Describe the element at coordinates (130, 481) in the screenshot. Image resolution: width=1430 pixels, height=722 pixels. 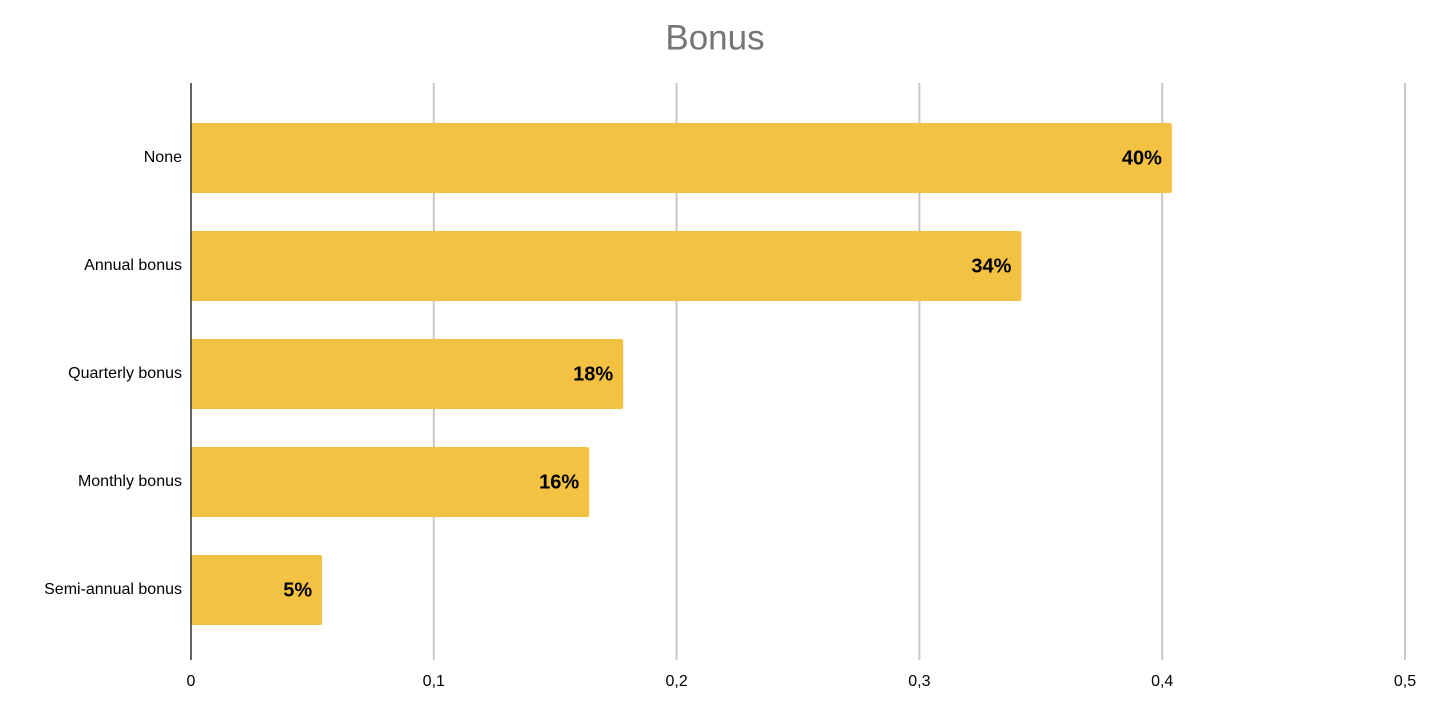
I see `y-tick-label: Monthly bonus` at that location.